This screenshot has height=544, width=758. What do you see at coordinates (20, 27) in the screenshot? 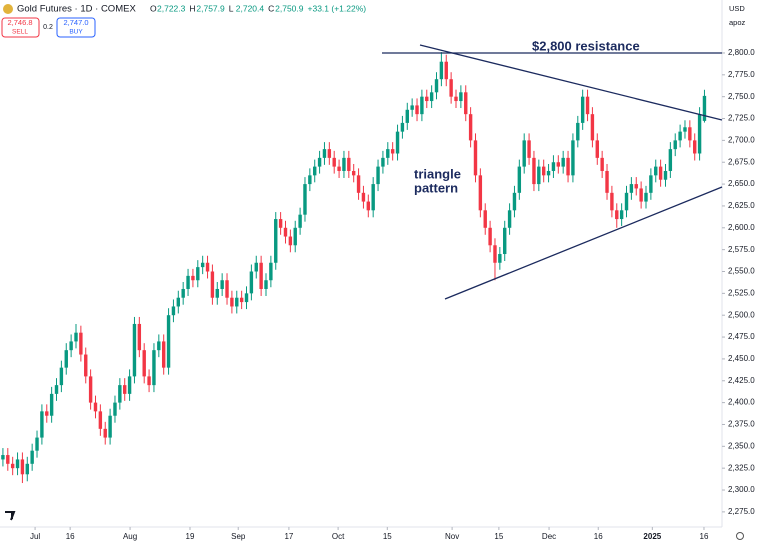
I see `sell-button` at bounding box center [20, 27].